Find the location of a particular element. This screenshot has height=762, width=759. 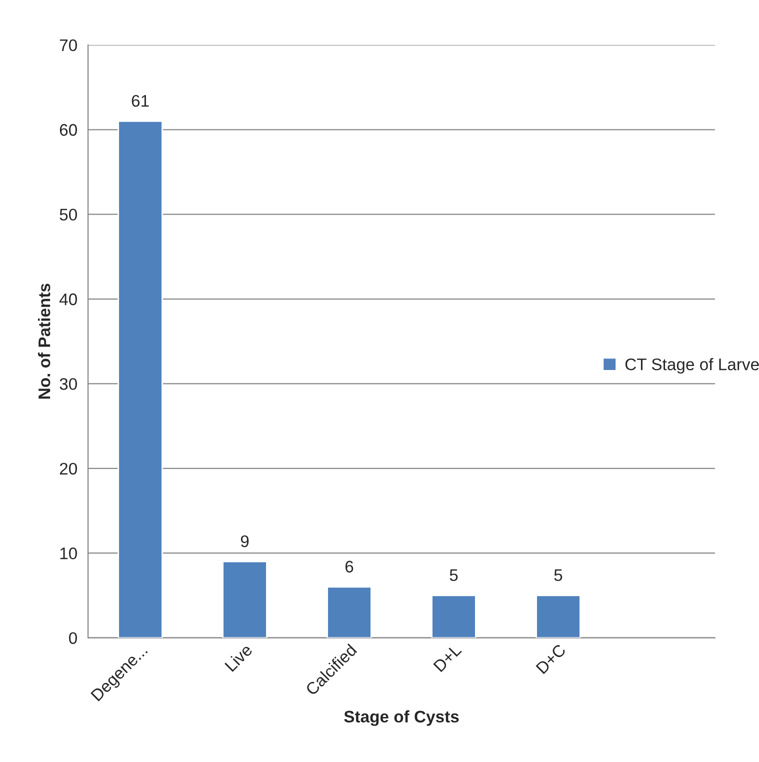

y-tick-label: 50 is located at coordinates (68, 214).